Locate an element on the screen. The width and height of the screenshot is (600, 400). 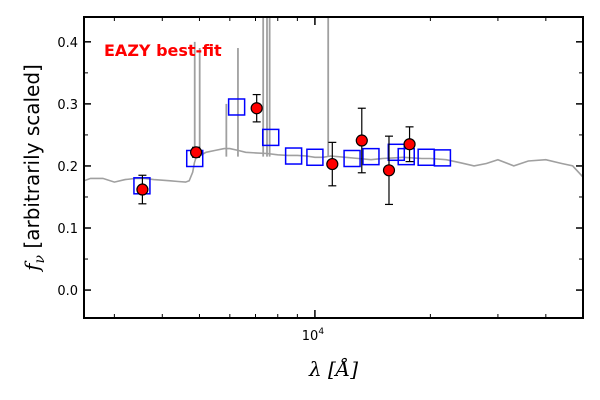
y-tick-label: 0.0 is located at coordinates (67, 291).